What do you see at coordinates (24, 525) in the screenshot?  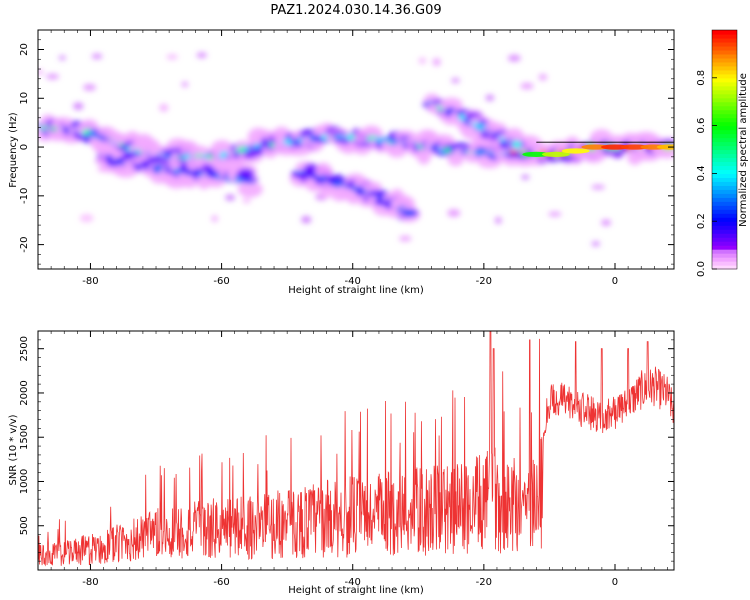 I see `snr-ytick-label-0: 500` at bounding box center [24, 525].